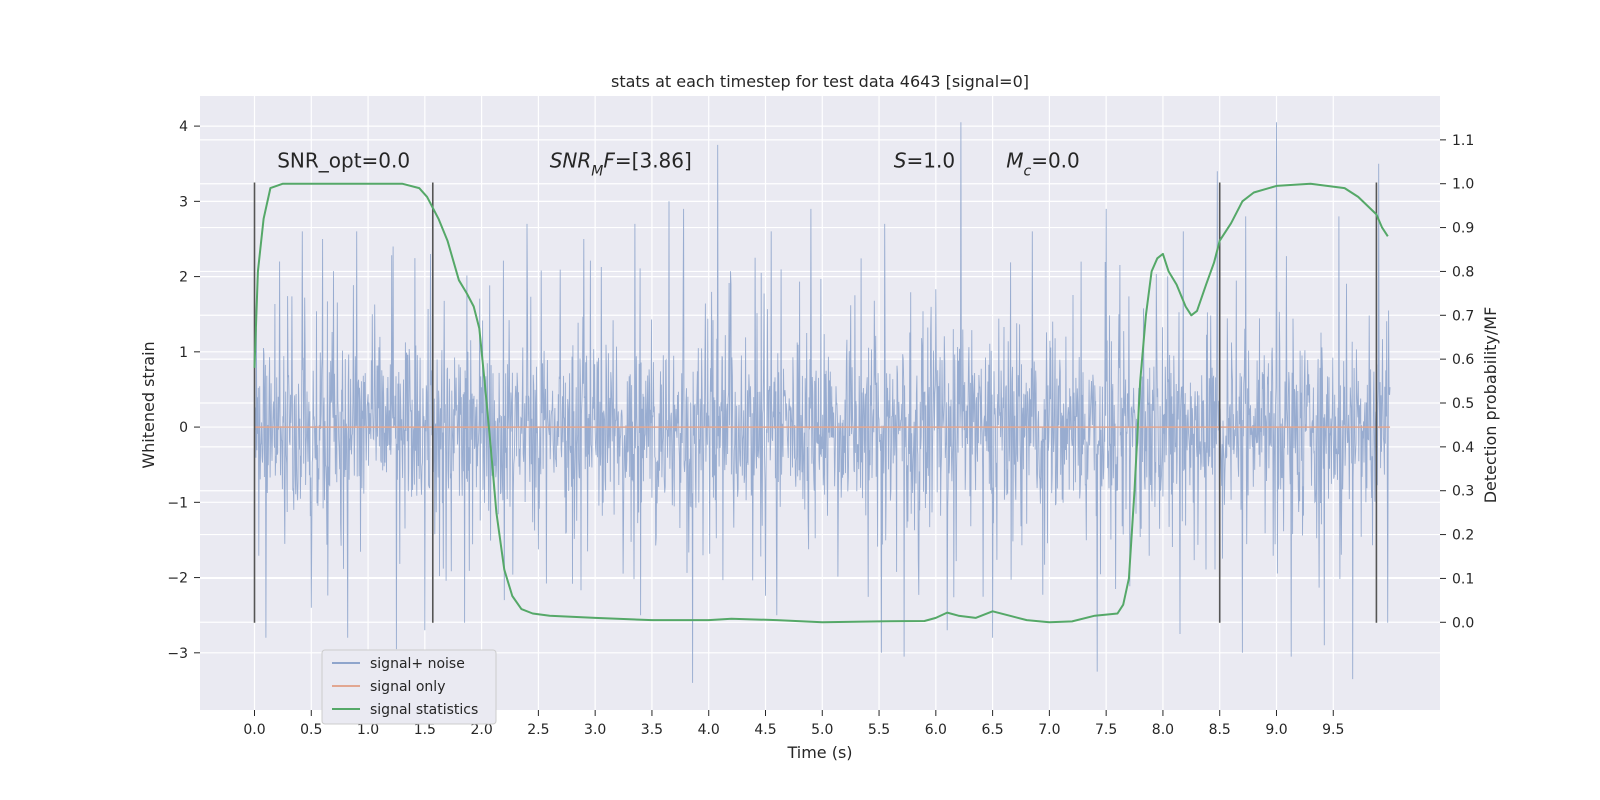 This screenshot has height=800, width=1600. I want to click on y2-tick-label: 0.3, so click(1463, 492).